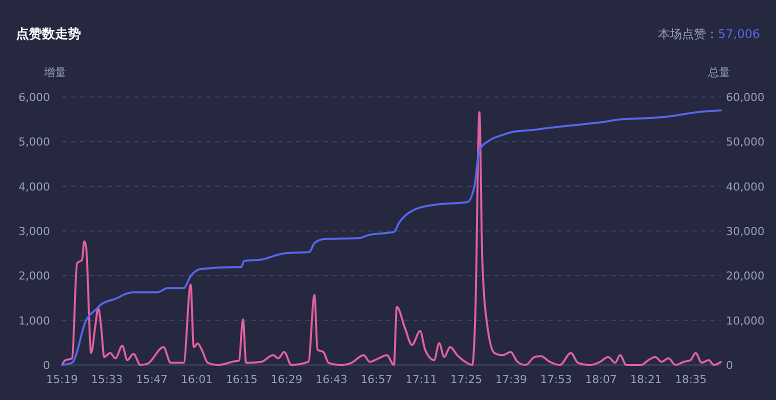  Describe the element at coordinates (718, 72) in the screenshot. I see `y2-axis-title: 总量` at that location.